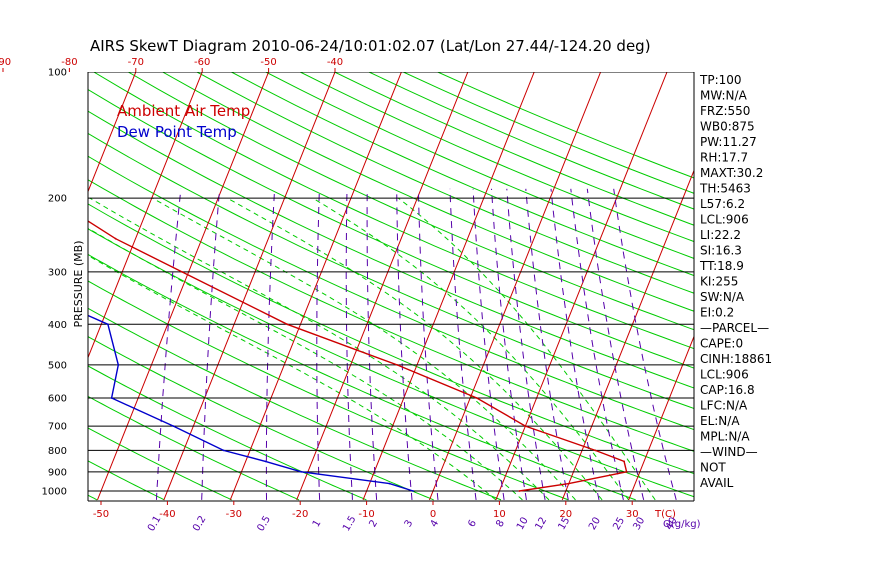 The image size is (870, 564). What do you see at coordinates (729, 452) in the screenshot?
I see `index-entry: —WIND—` at bounding box center [729, 452].